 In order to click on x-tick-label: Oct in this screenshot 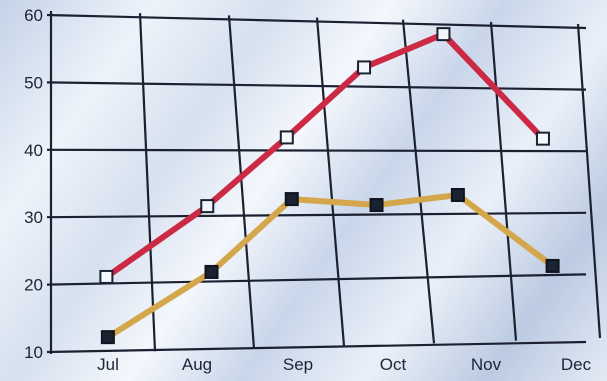, I will do `click(393, 364)`.